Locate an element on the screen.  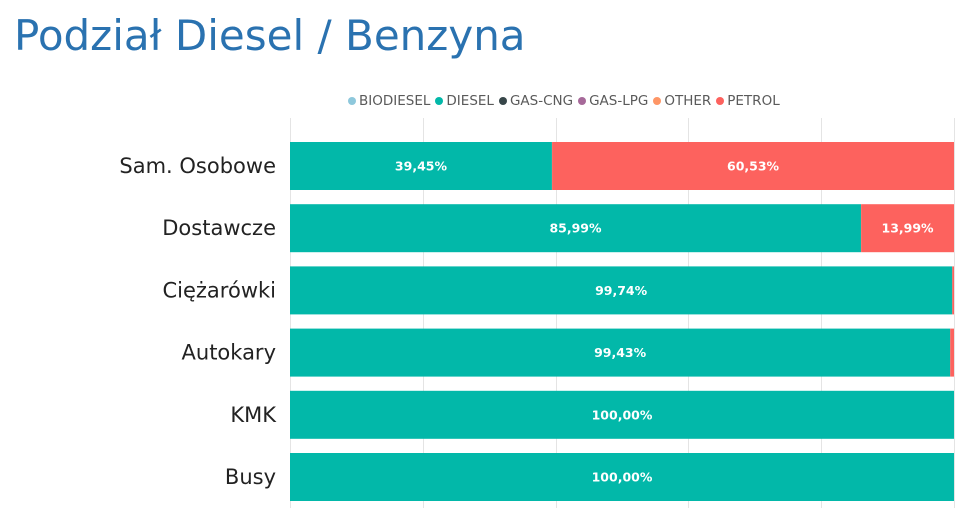
legend-item-diesel: DIESEL is located at coordinates (464, 101).